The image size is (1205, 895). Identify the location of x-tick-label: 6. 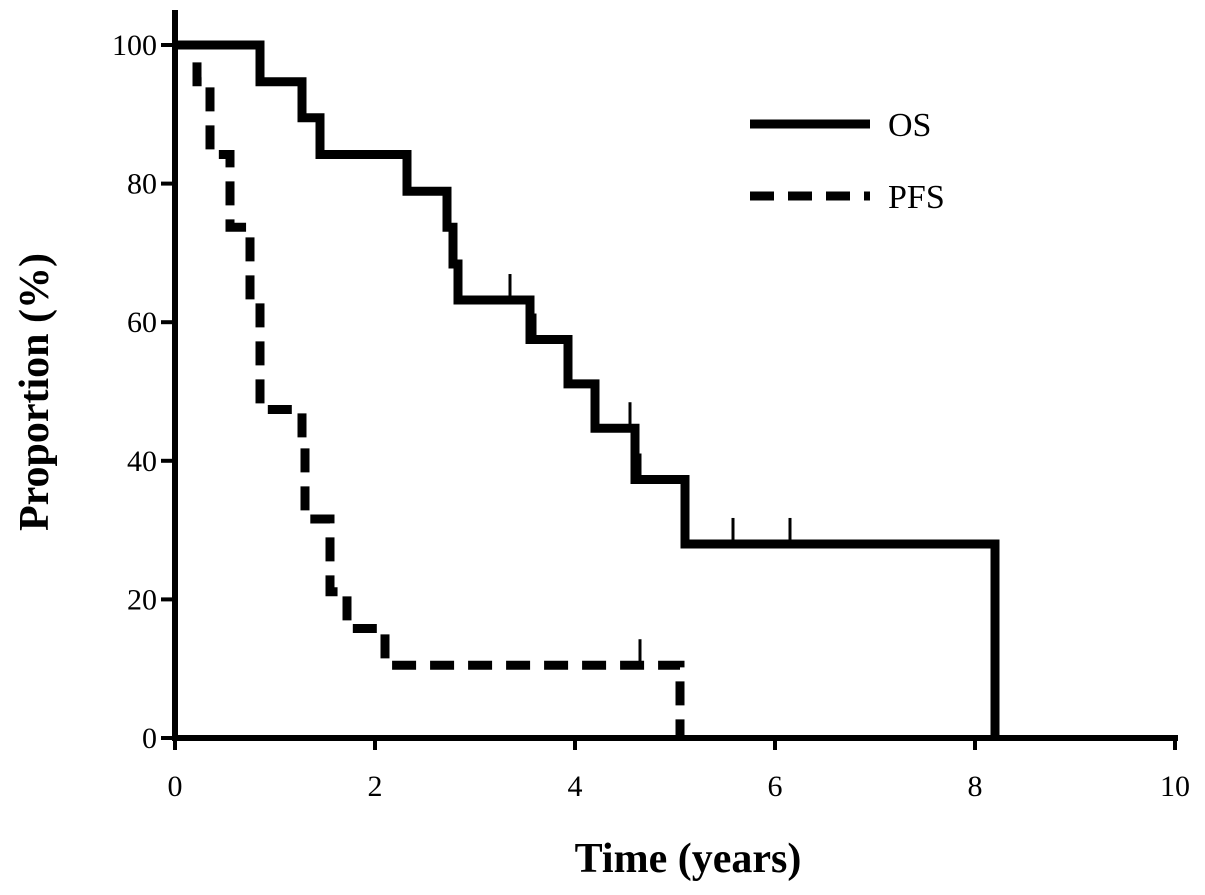
(775, 786).